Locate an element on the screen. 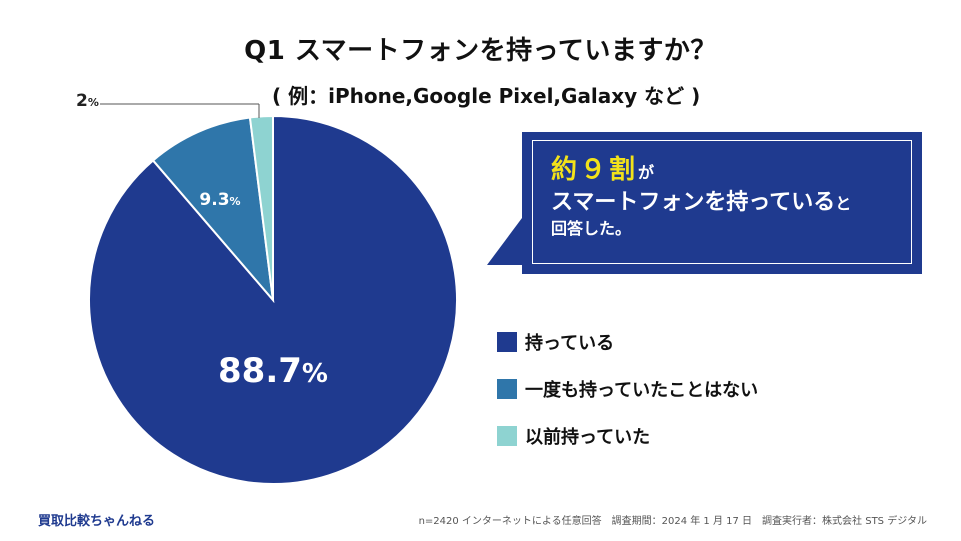 The height and width of the screenshot is (541, 961). slice-label-outside: 2% is located at coordinates (87, 101).